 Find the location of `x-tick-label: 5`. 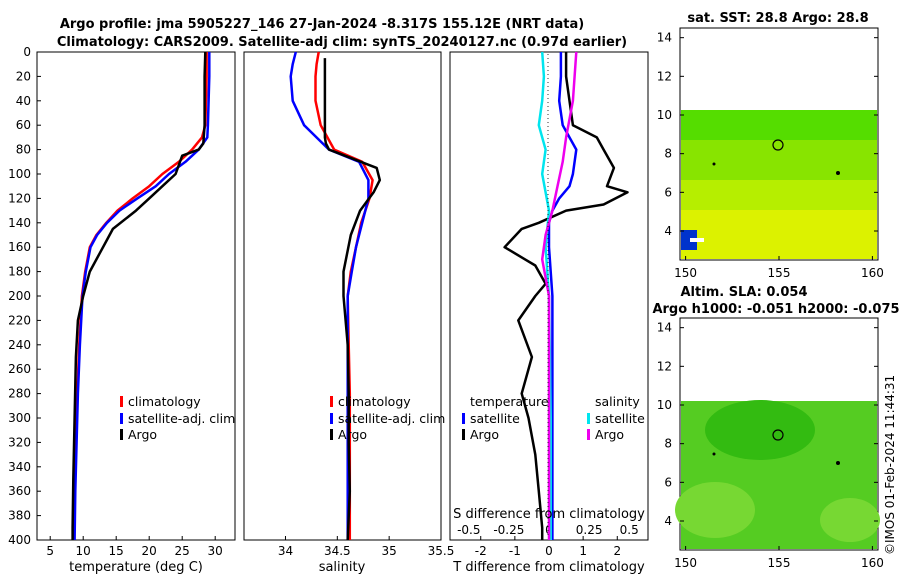

x-tick-label: 5 is located at coordinates (50, 551).